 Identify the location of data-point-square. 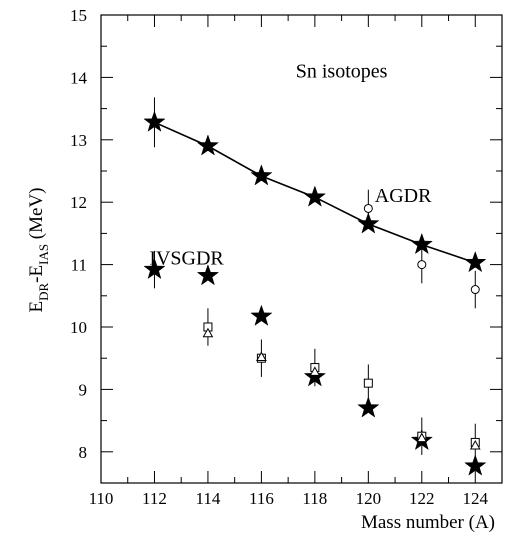
(368, 383).